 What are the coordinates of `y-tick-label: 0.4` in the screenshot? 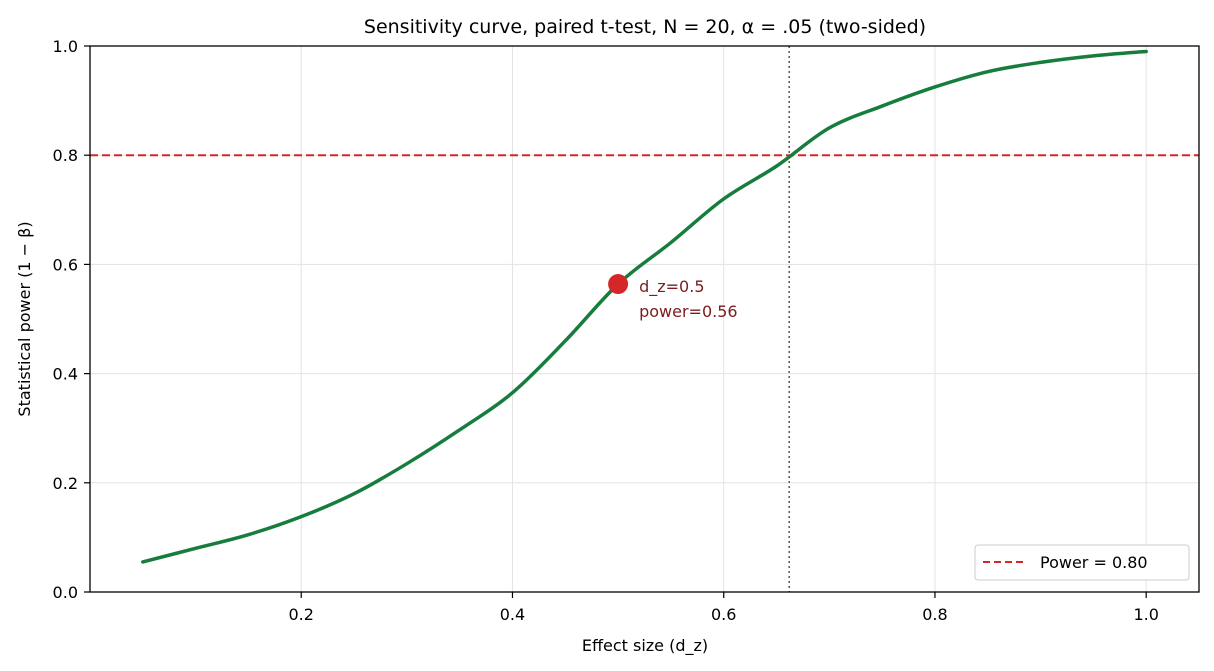 It's located at (65, 374).